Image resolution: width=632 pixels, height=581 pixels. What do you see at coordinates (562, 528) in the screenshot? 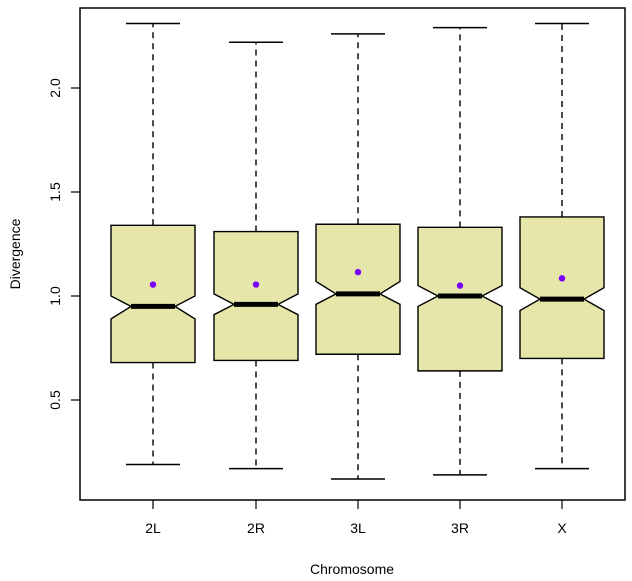
I see `x-tick-label: X` at bounding box center [562, 528].